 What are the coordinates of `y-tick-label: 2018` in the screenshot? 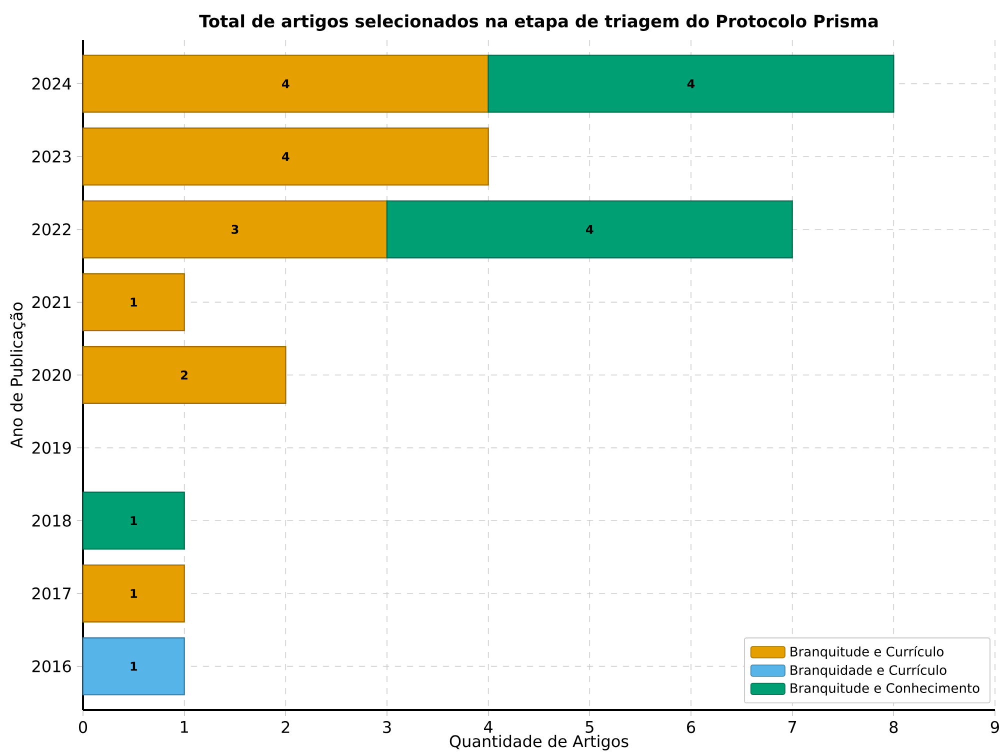 It's located at (51, 520).